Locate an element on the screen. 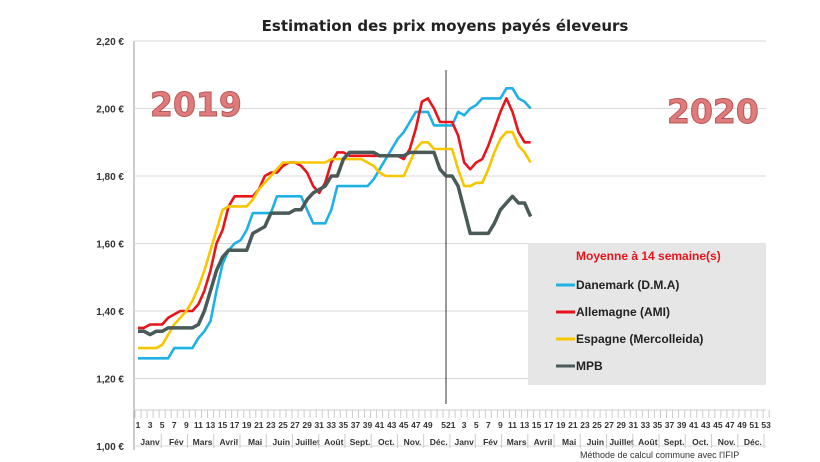 This screenshot has height=462, width=820. x-tick-label-2019: 13 is located at coordinates (211, 425).